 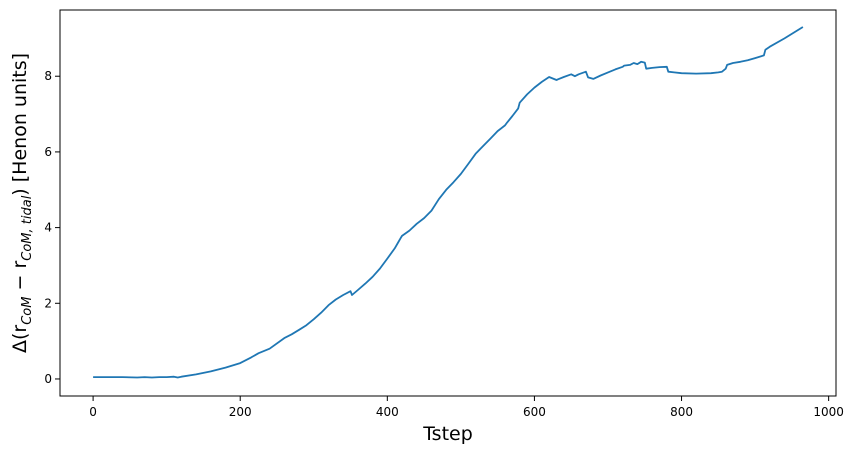 I want to click on y-axis-label: Δ(rCoM − rCoM, tidal) [Henon units], so click(x=22, y=203).